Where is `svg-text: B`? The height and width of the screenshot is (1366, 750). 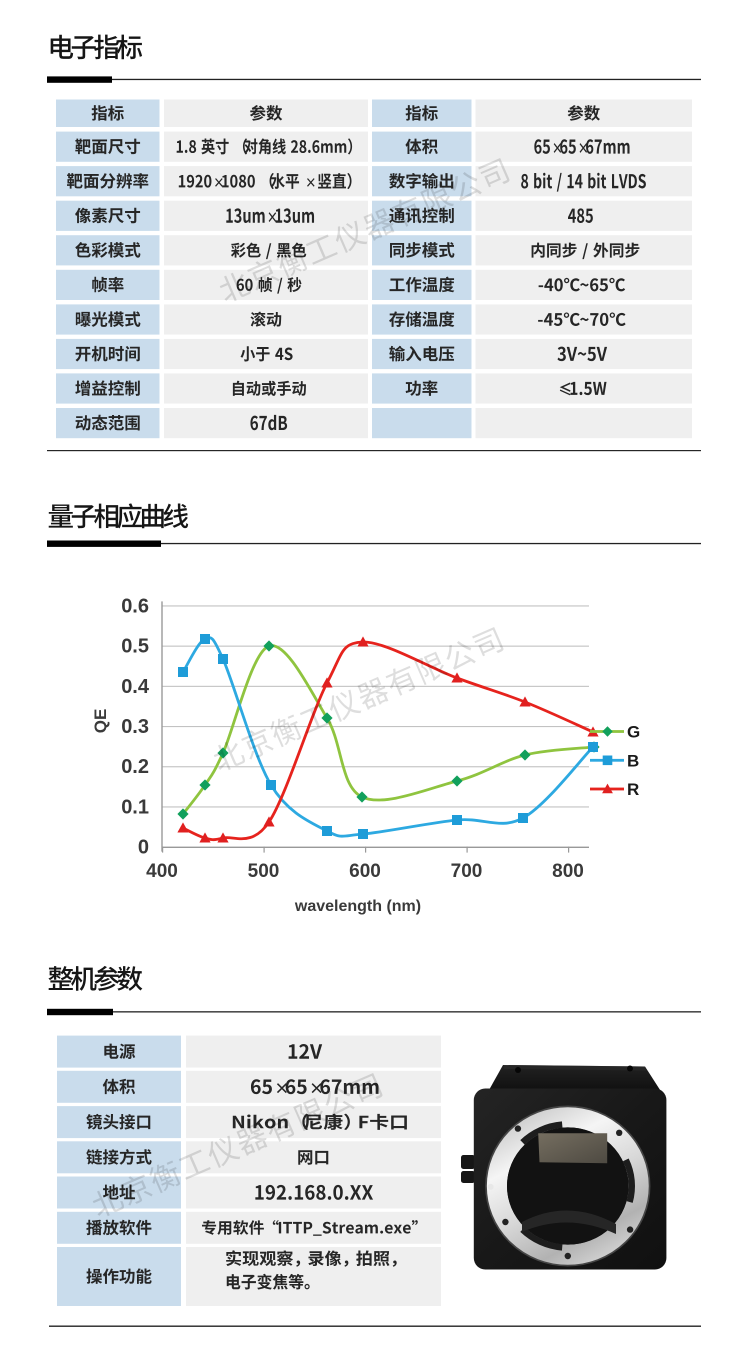 svg-text: B is located at coordinates (633, 760).